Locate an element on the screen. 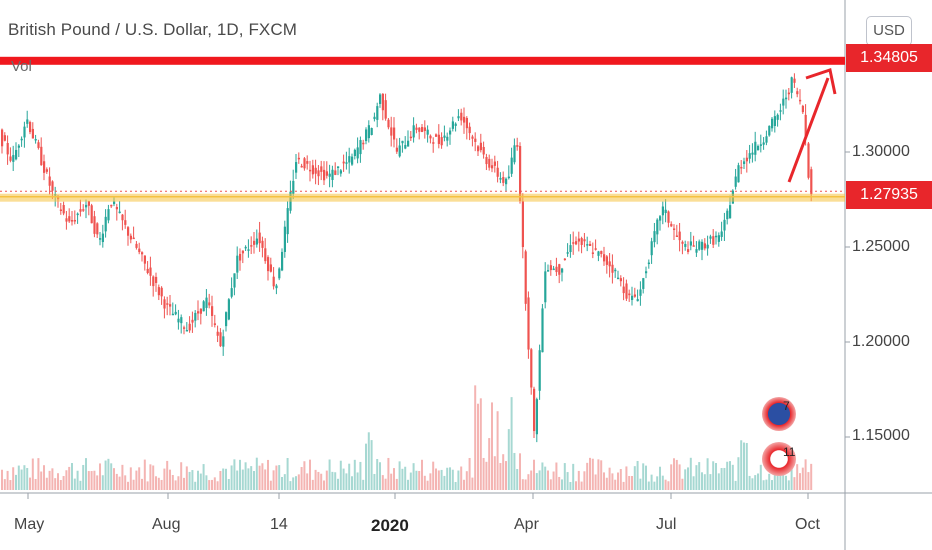 Image resolution: width=932 pixels, height=550 pixels. us-flag-icon is located at coordinates (779, 459).